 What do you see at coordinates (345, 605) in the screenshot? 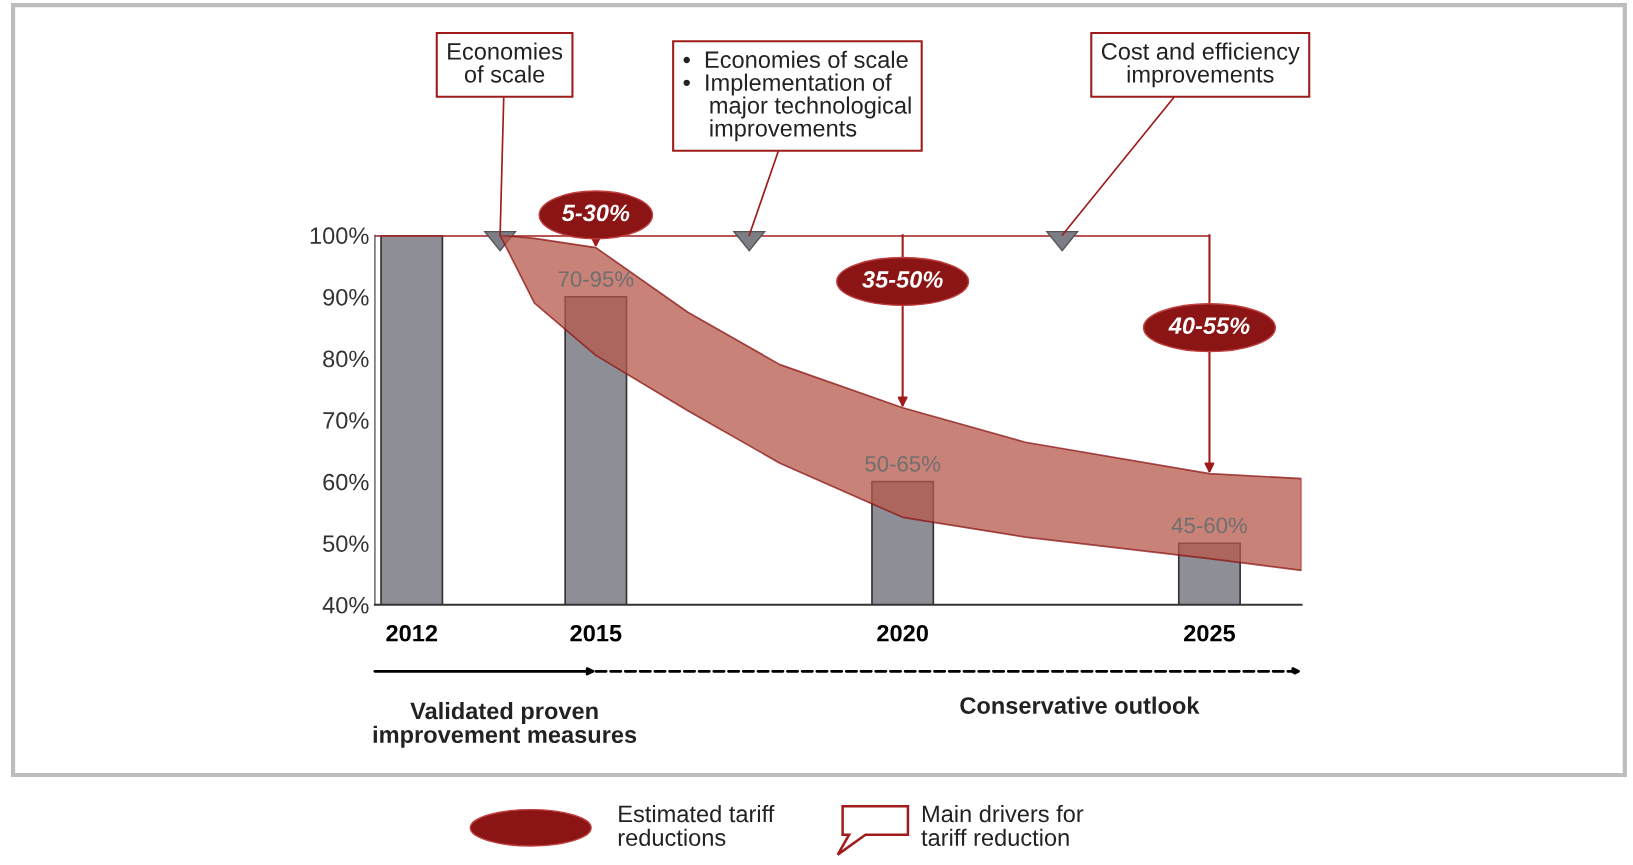
I see `y-tick-label: 40%` at bounding box center [345, 605].